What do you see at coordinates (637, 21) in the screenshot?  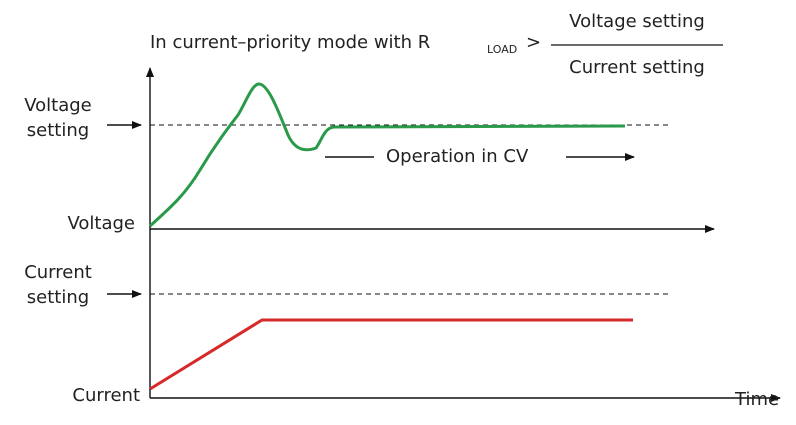 I see `title-numerator: Voltage setting` at bounding box center [637, 21].